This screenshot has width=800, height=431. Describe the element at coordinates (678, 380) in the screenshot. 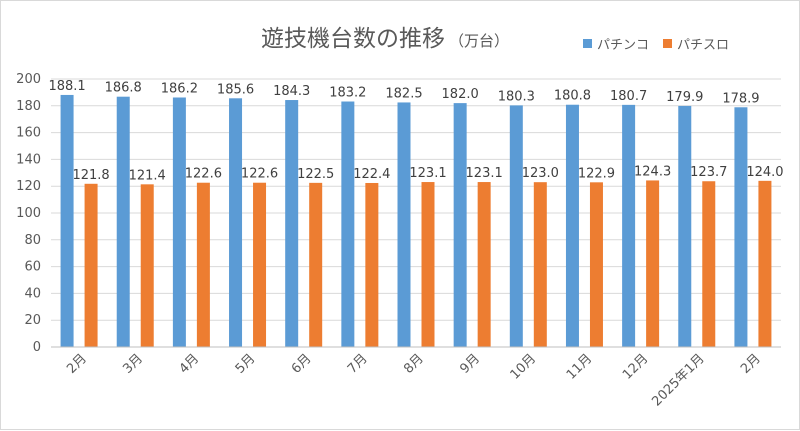

I see `x-tick-label: 2025年1月` at that location.